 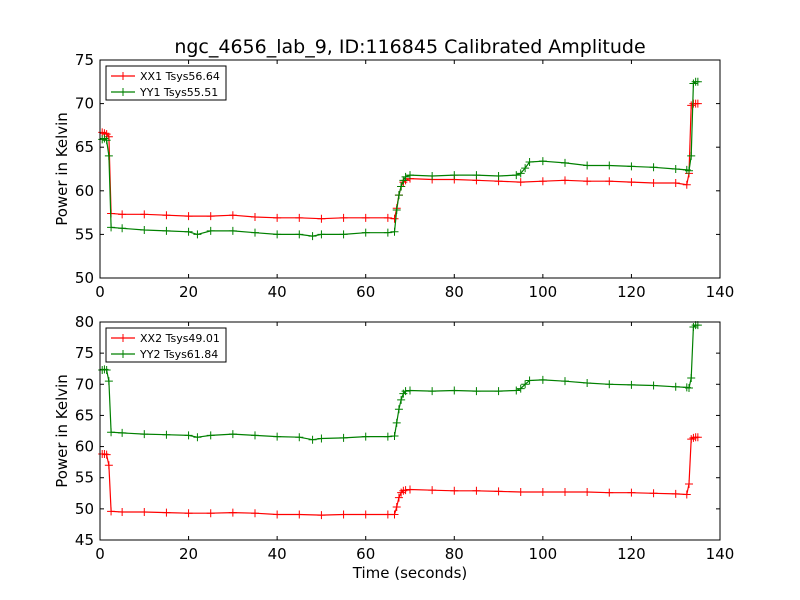 I want to click on legend: XX2 Tsys49.01 YY2 Tsys61.84, so click(x=166, y=345).